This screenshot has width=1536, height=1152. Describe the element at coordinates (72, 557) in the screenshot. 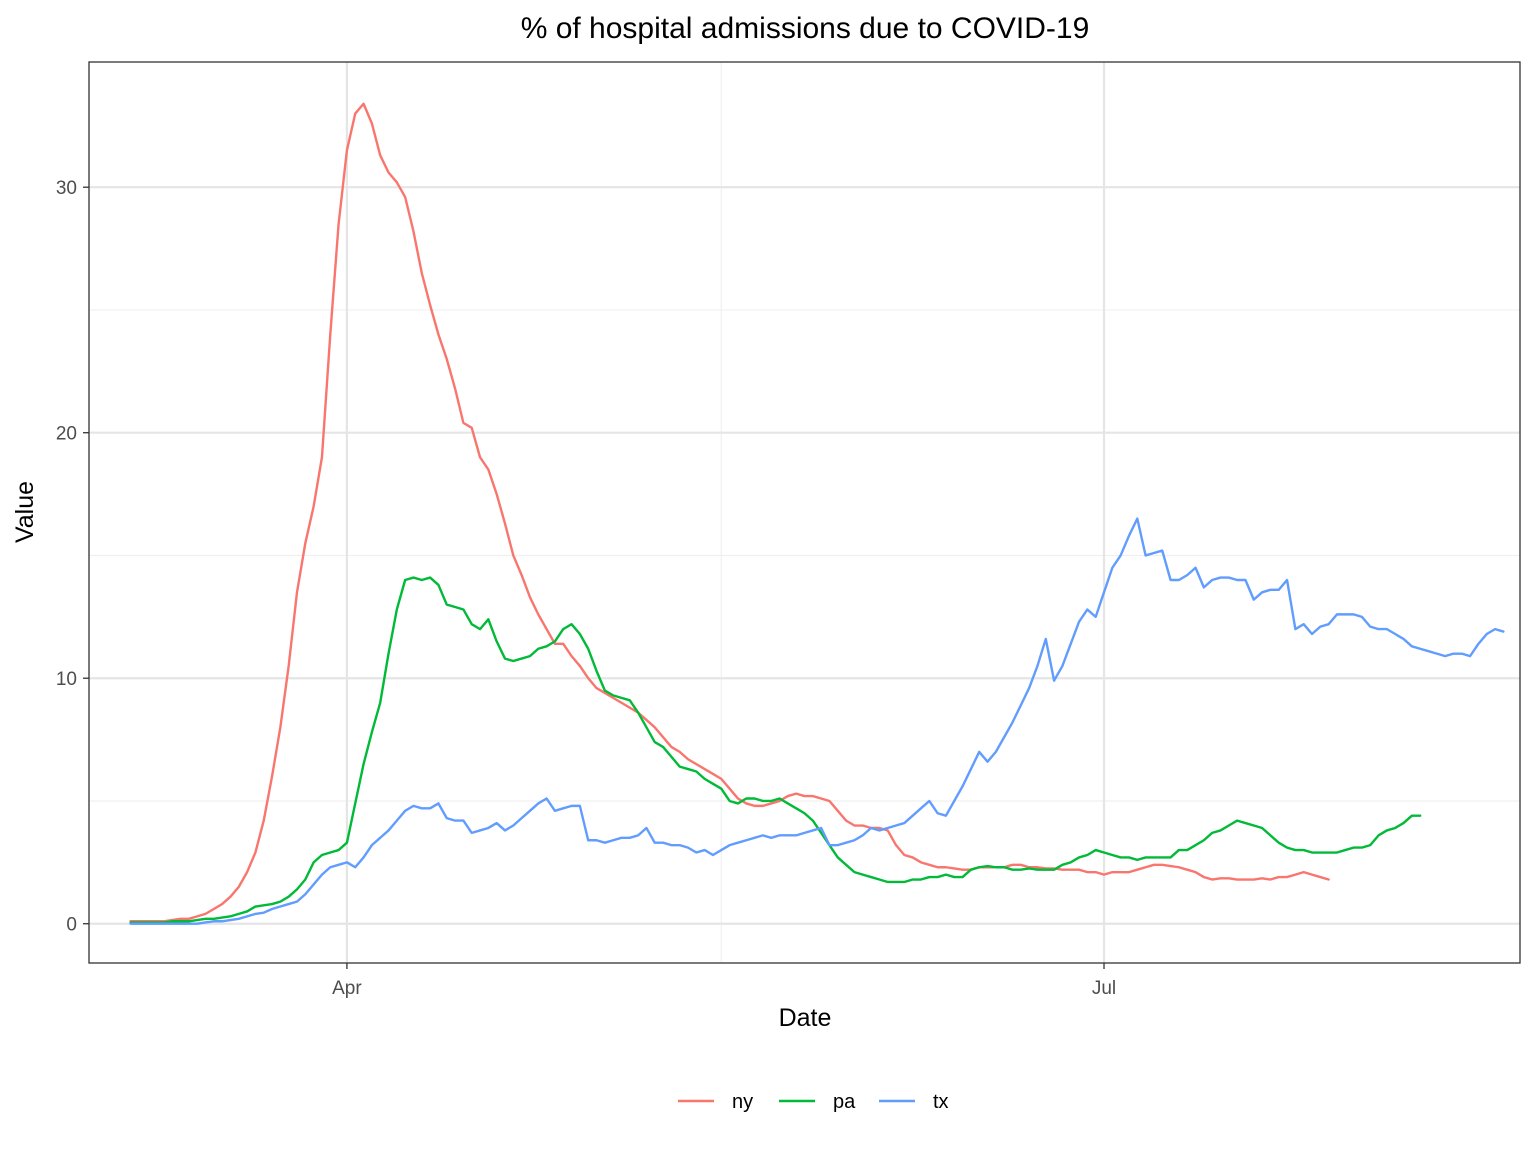

I see `y-axis: 0 10 20 30` at that location.